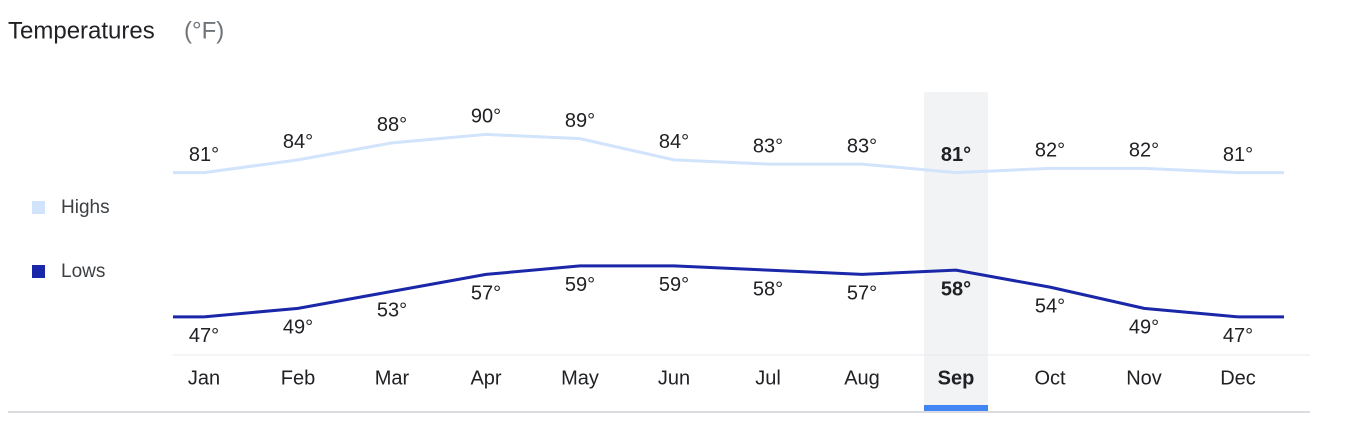 The width and height of the screenshot is (1350, 440). What do you see at coordinates (768, 378) in the screenshot?
I see `x-tick-label: Jul` at bounding box center [768, 378].